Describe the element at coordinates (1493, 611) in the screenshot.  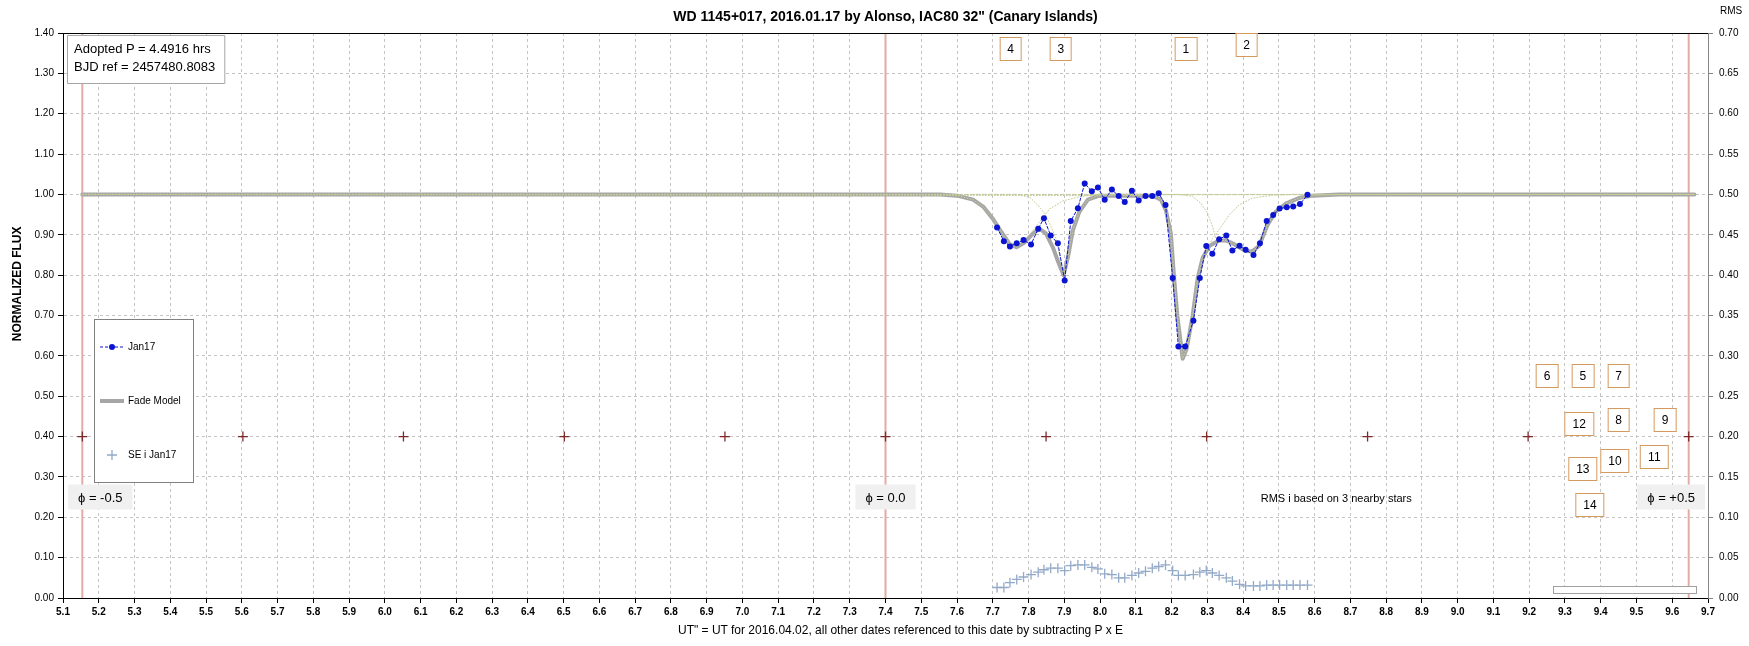
I see `x-tick-label: 9.1` at that location.